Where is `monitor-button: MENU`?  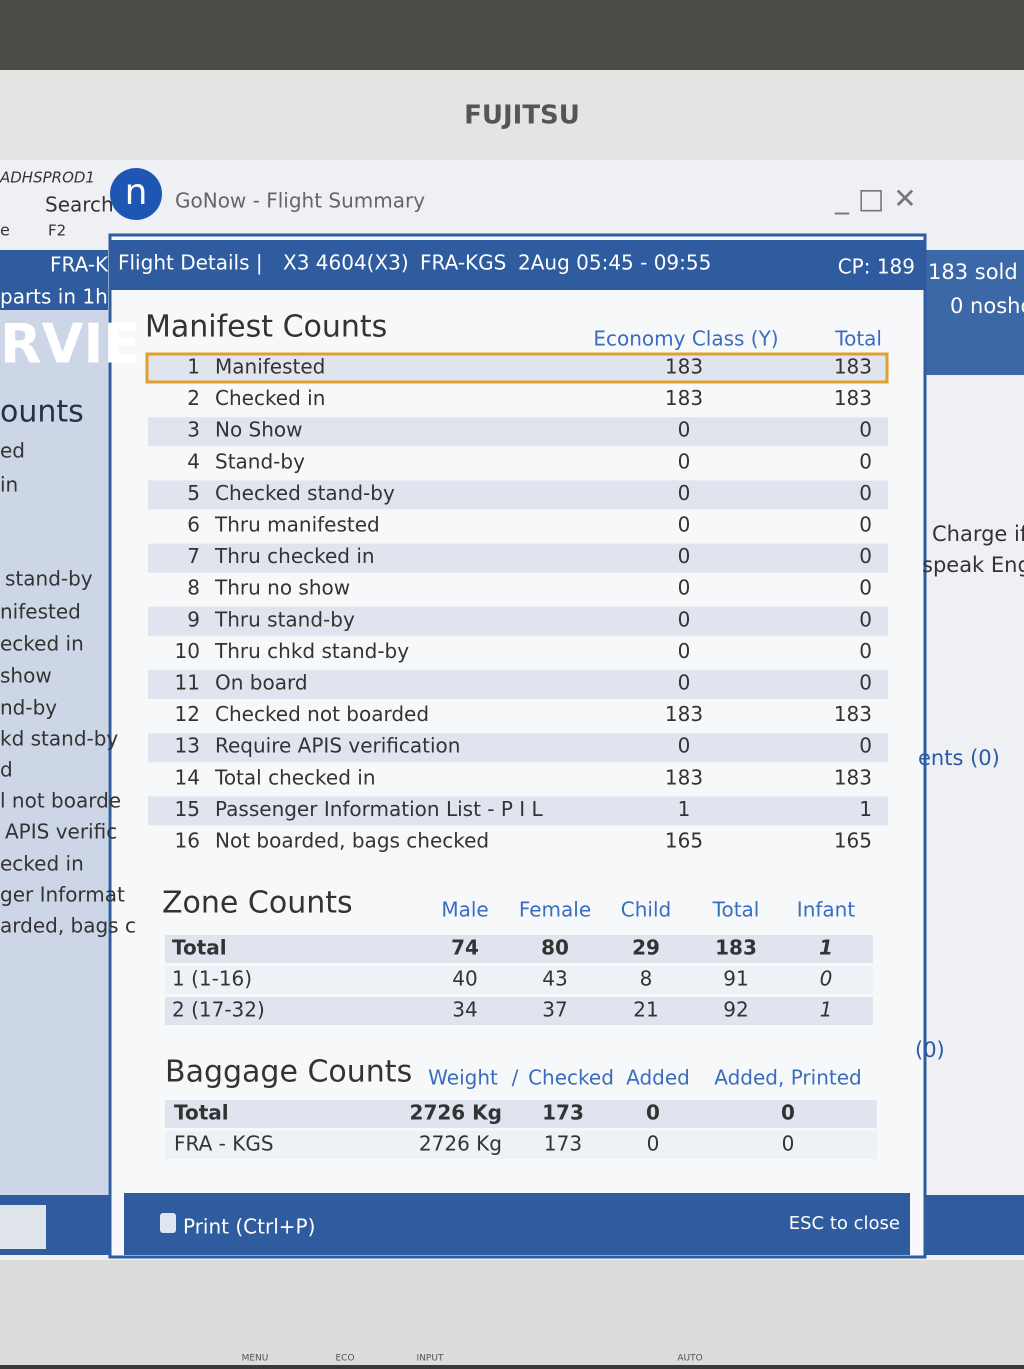 monitor-button: MENU is located at coordinates (255, 1359).